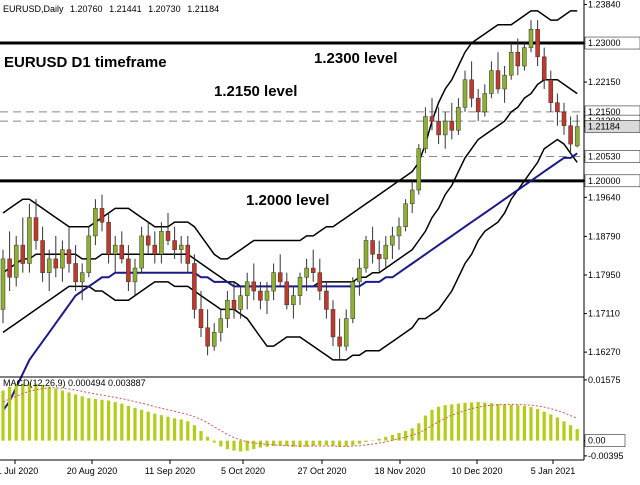 The width and height of the screenshot is (640, 485). What do you see at coordinates (399, 471) in the screenshot?
I see `date-tick-label: 18 Nov 2020` at bounding box center [399, 471].